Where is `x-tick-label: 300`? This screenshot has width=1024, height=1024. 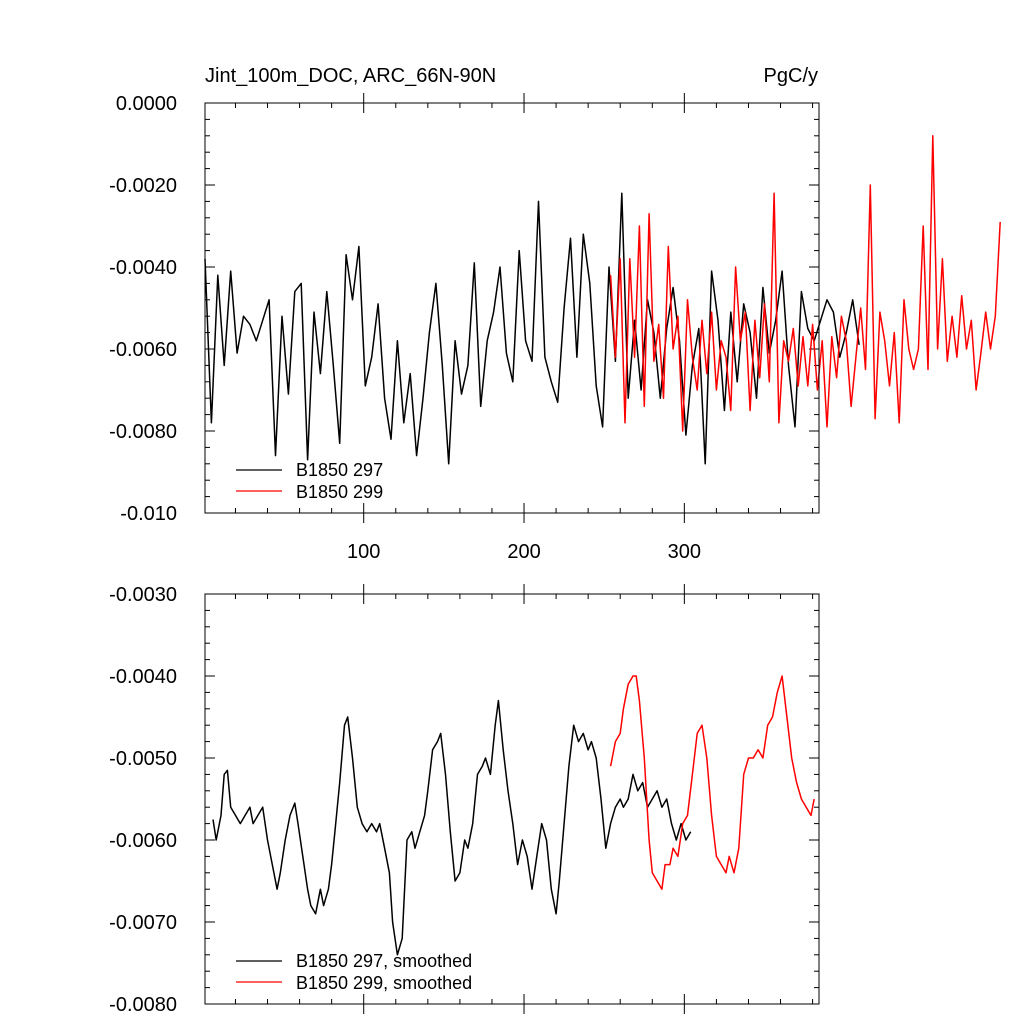 x-tick-label: 300 is located at coordinates (684, 552).